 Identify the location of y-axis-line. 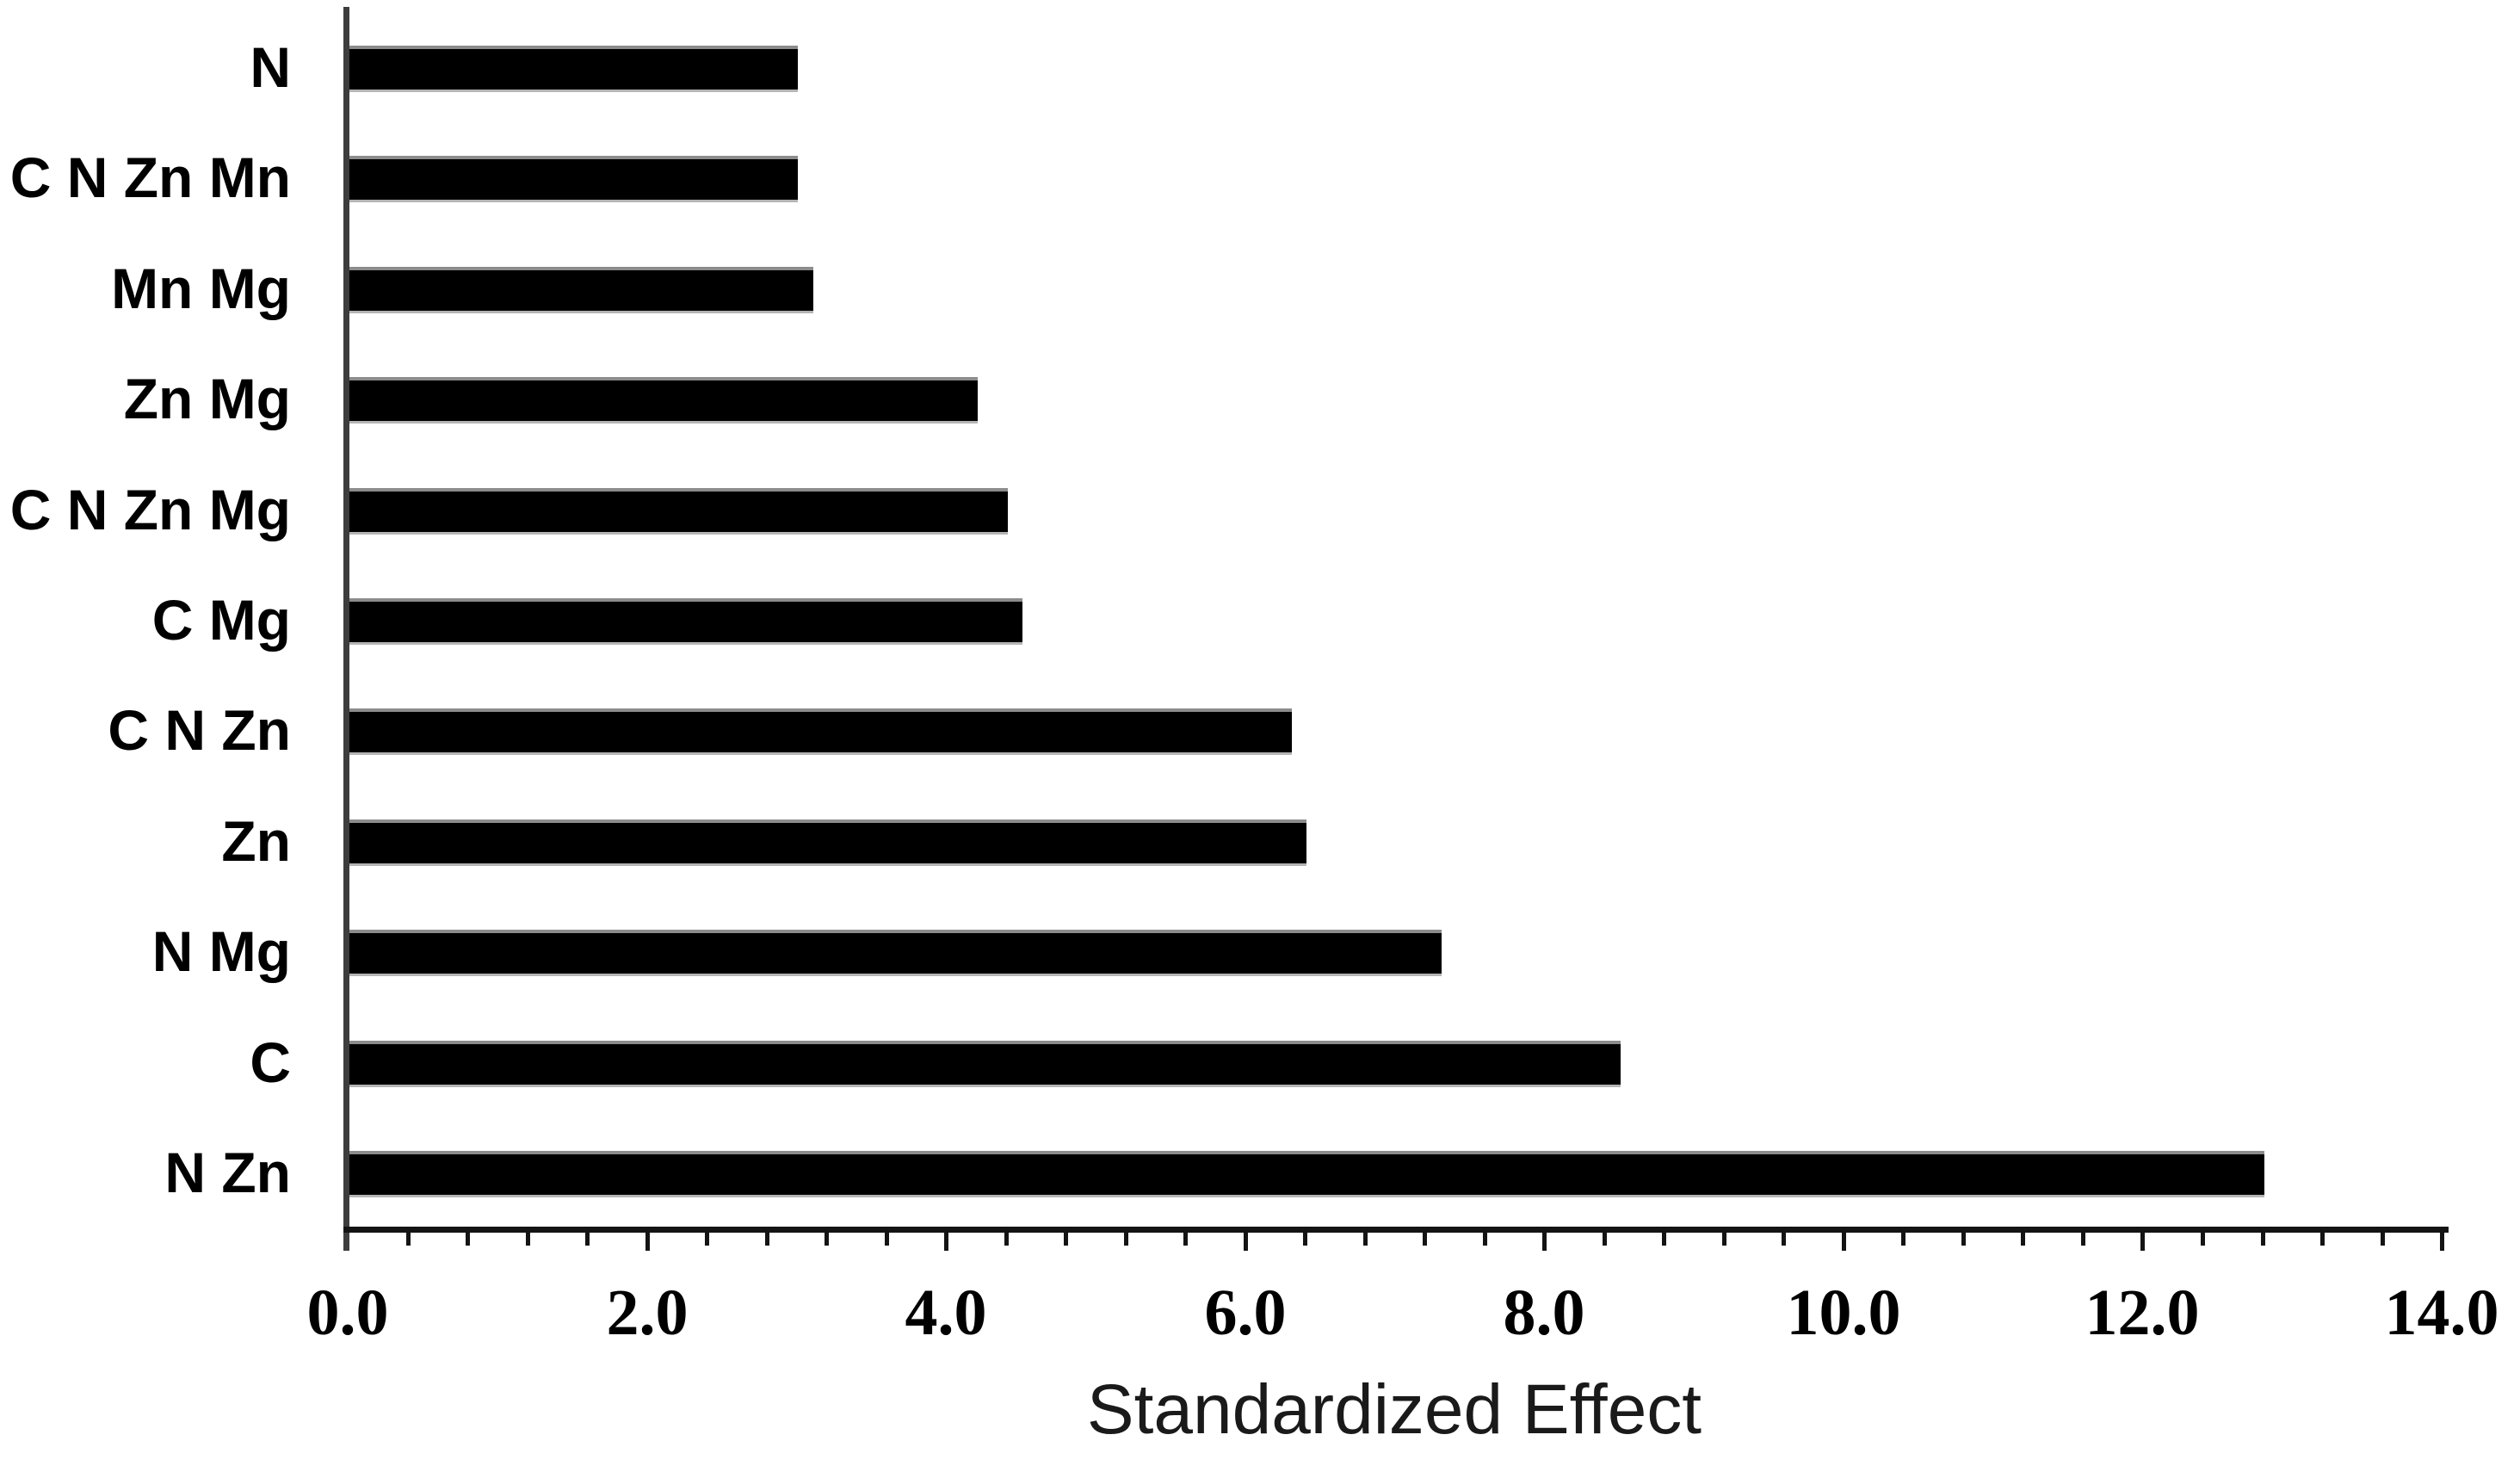
(346, 629).